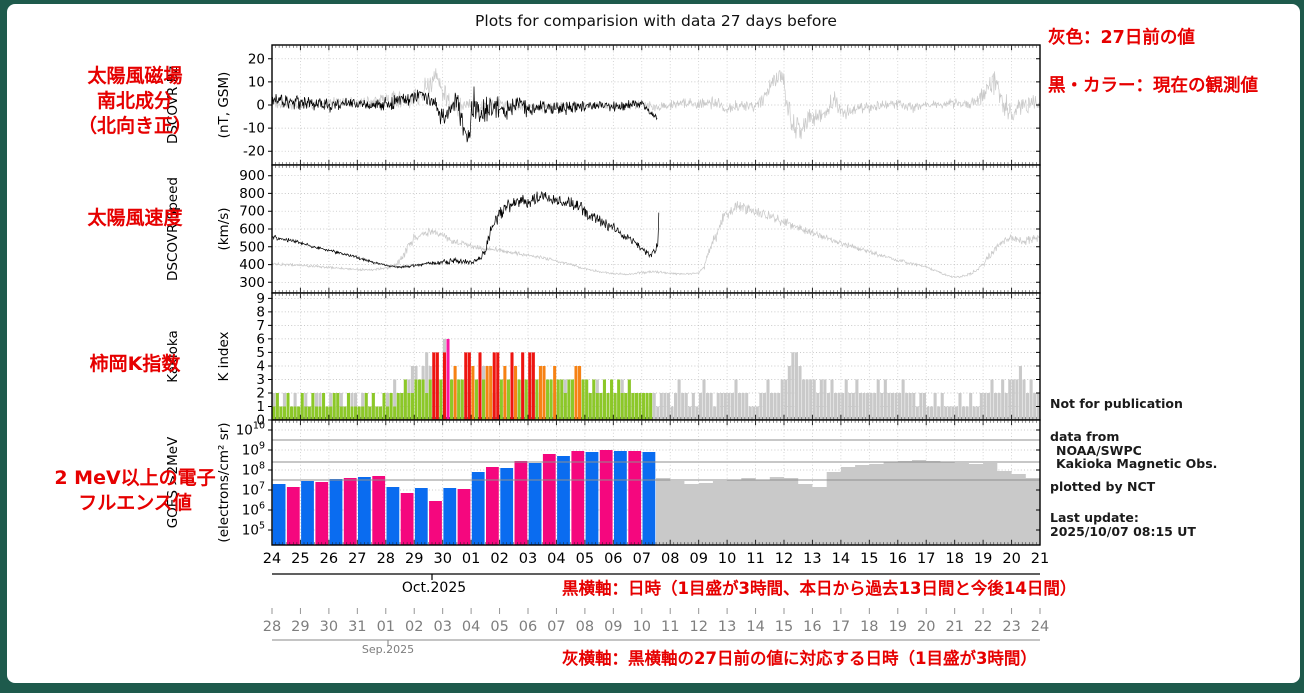 Image resolution: width=1304 pixels, height=693 pixels. Describe the element at coordinates (1103, 486) in the screenshot. I see `note-plotted-by: plotted by NCT` at that location.